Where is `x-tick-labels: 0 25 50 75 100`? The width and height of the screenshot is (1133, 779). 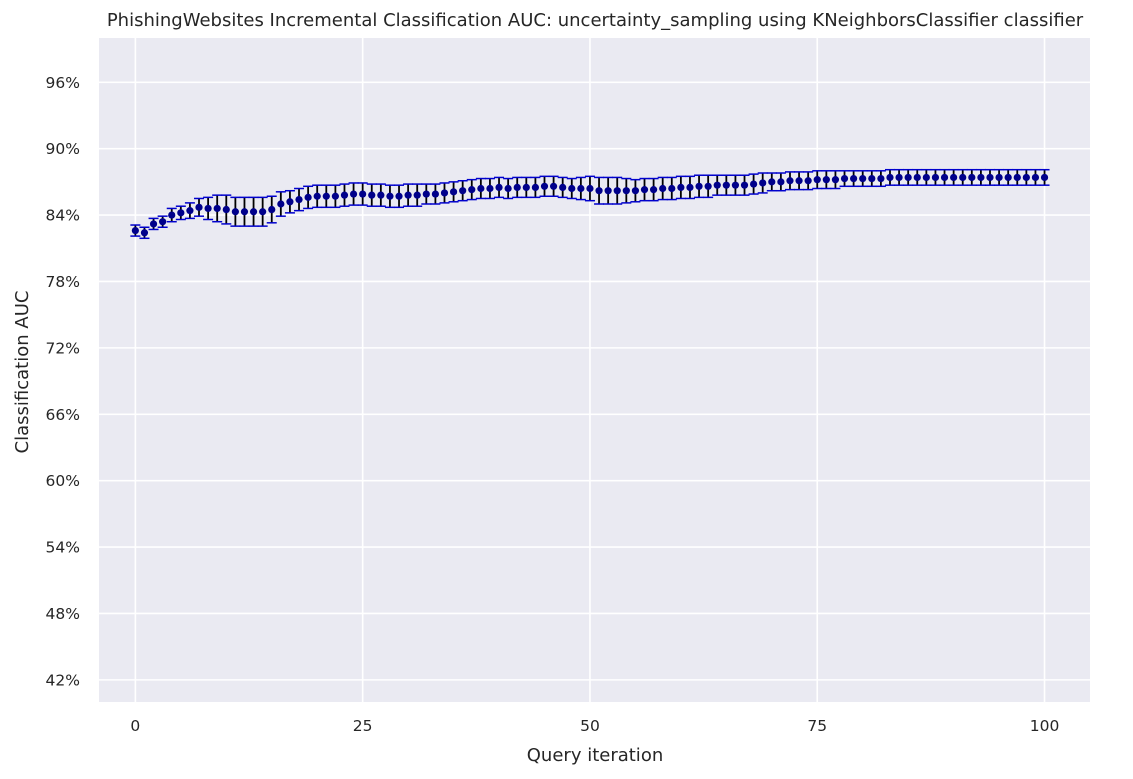 x-tick-labels: 0 25 50 75 100 is located at coordinates (594, 726).